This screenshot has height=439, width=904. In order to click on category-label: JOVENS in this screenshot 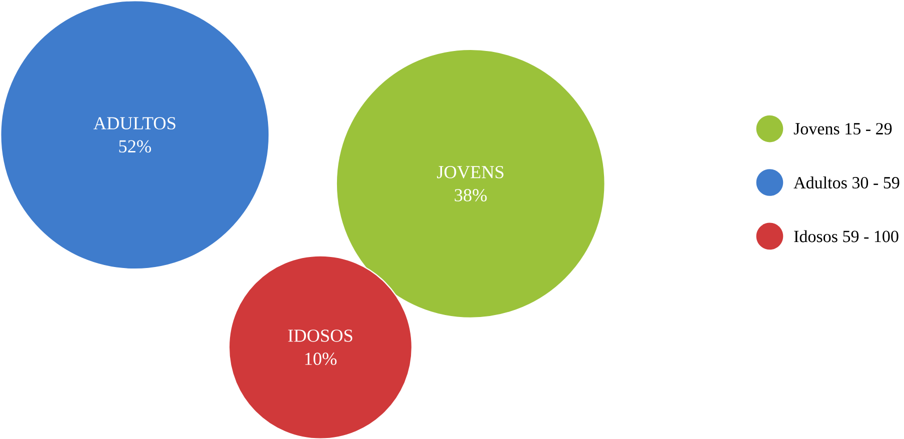, I will do `click(470, 172)`.